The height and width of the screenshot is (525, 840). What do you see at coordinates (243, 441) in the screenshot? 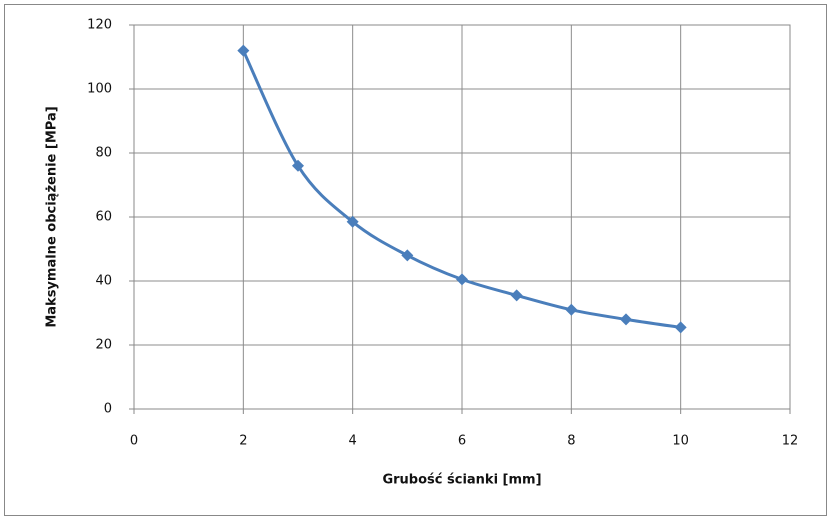
I see `x-tick-label: 2` at bounding box center [243, 441].